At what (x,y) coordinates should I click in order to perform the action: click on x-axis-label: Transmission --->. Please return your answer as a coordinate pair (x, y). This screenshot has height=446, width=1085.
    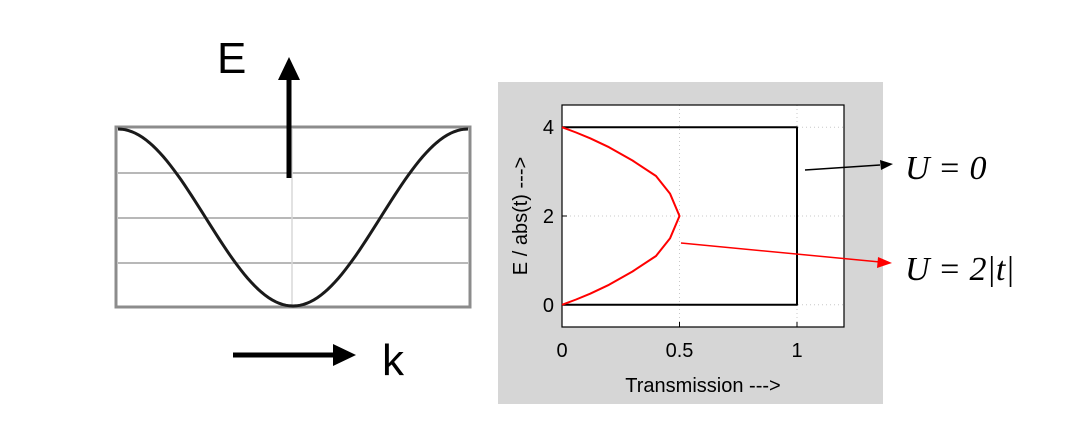
    Looking at the image, I should click on (702, 386).